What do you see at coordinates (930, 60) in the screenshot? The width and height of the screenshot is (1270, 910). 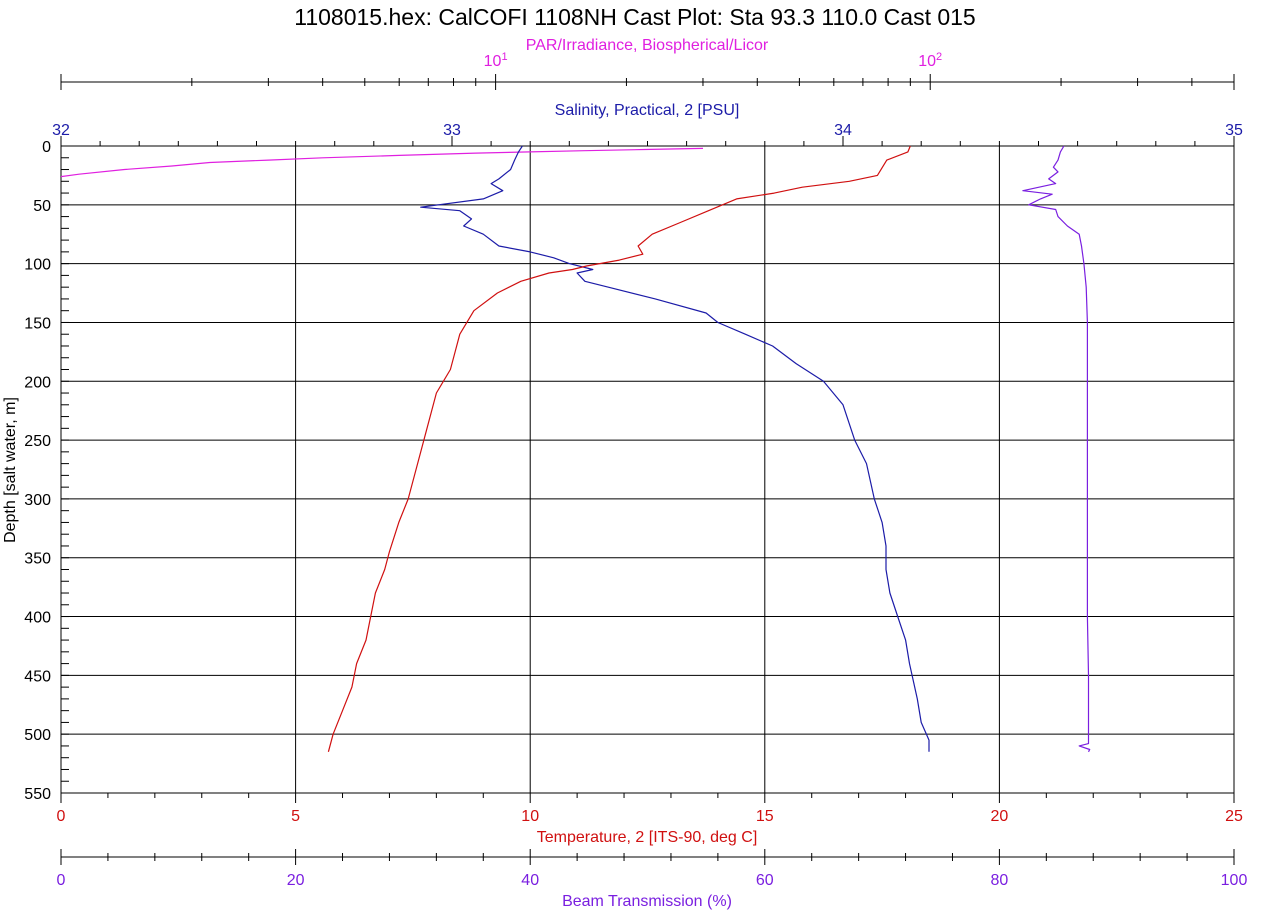 I see `par-tick-label: 10²` at bounding box center [930, 60].